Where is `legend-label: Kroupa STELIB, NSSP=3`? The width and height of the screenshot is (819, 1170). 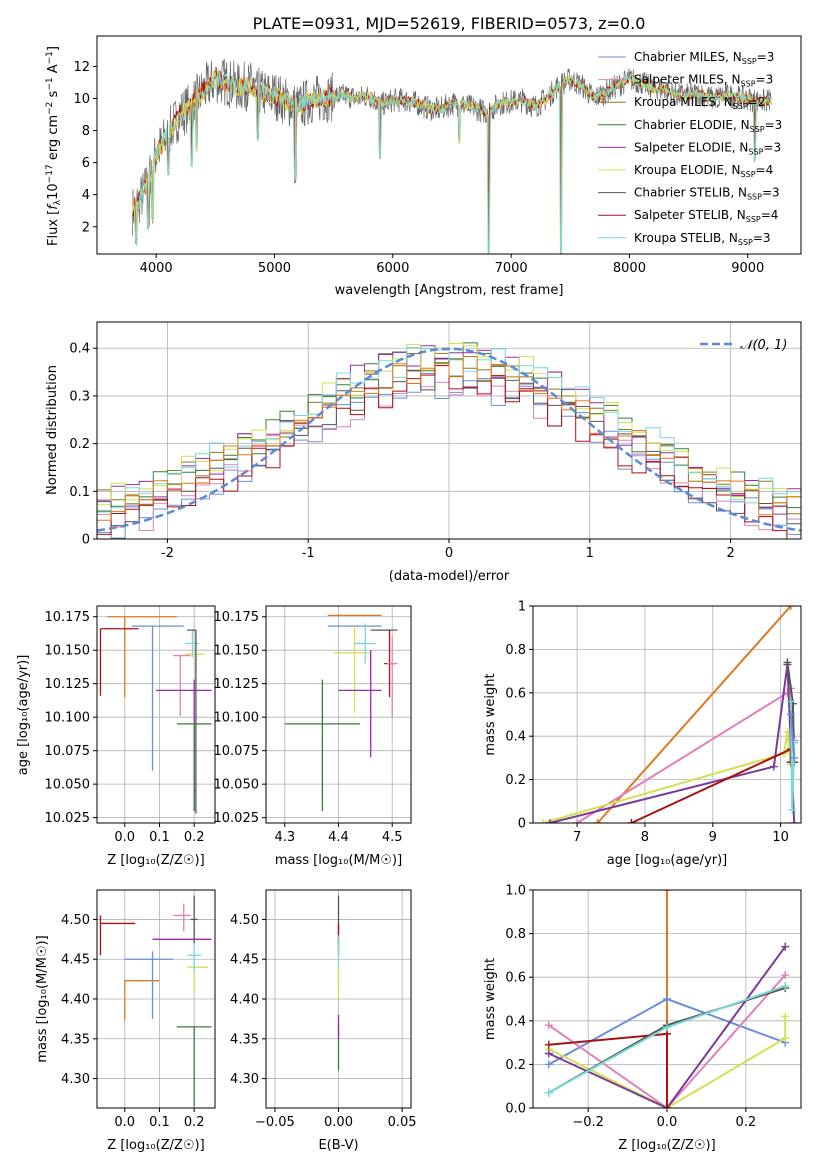 legend-label: Kroupa STELIB, NSSP=3 is located at coordinates (702, 239).